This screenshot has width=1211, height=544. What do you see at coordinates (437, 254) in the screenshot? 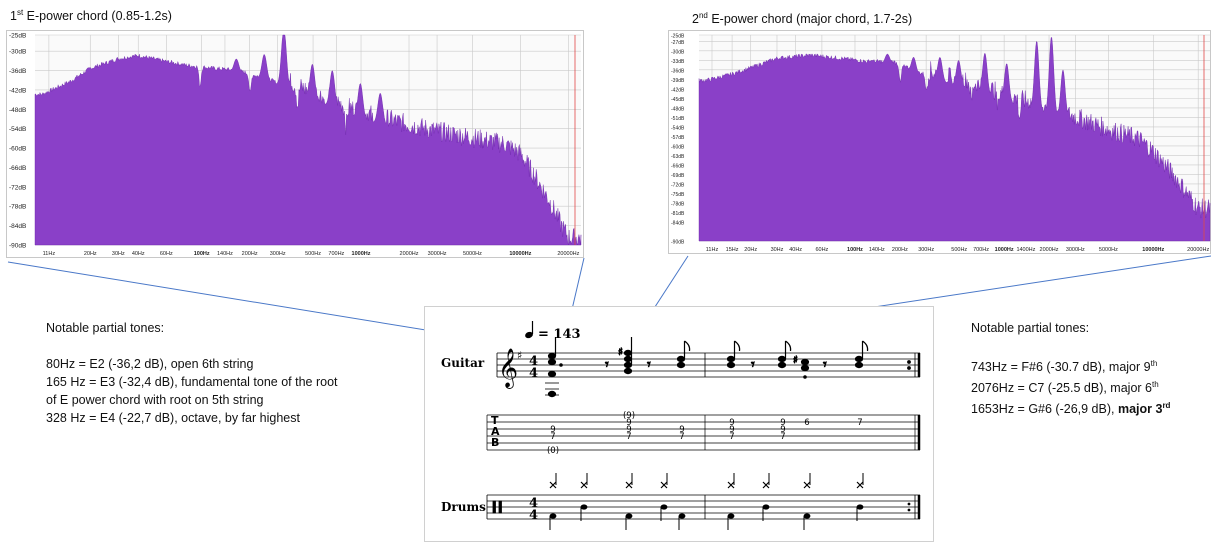
I see `x-tick-label: 3000Hz` at bounding box center [437, 254].